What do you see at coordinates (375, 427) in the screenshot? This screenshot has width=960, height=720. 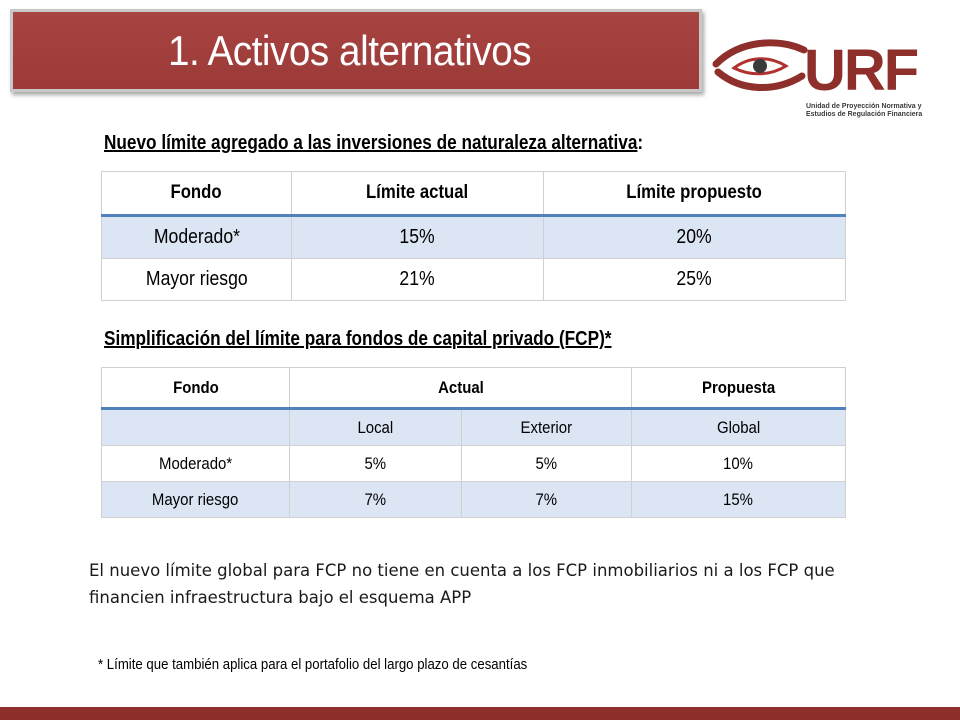 I see `table-cell: Local` at bounding box center [375, 427].